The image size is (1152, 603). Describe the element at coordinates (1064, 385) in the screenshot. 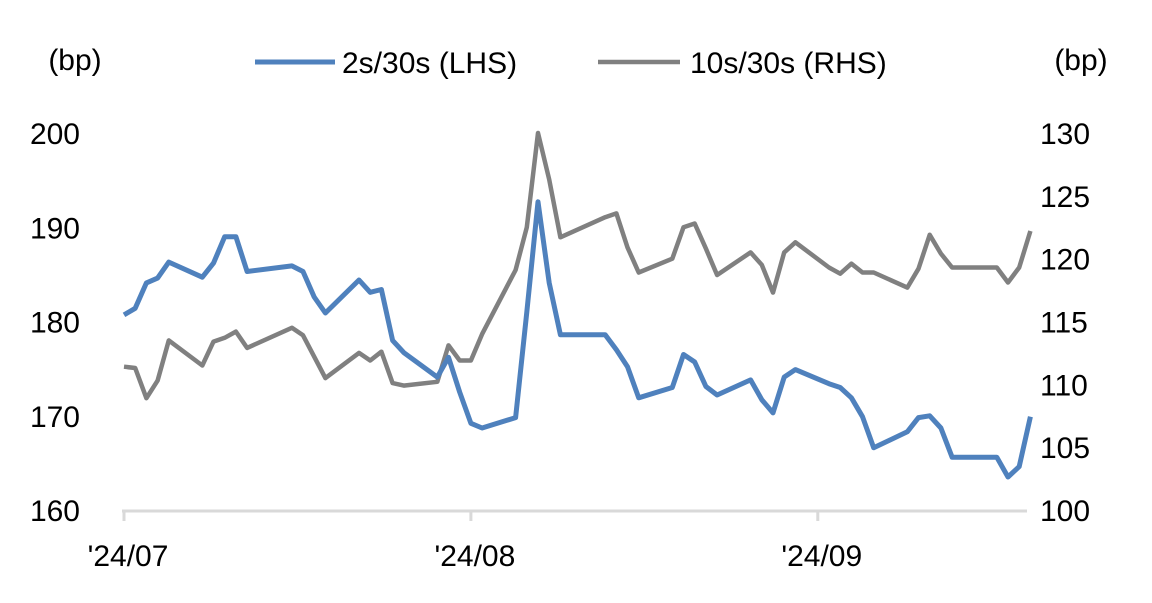

I see `right-tick-label: 110` at that location.